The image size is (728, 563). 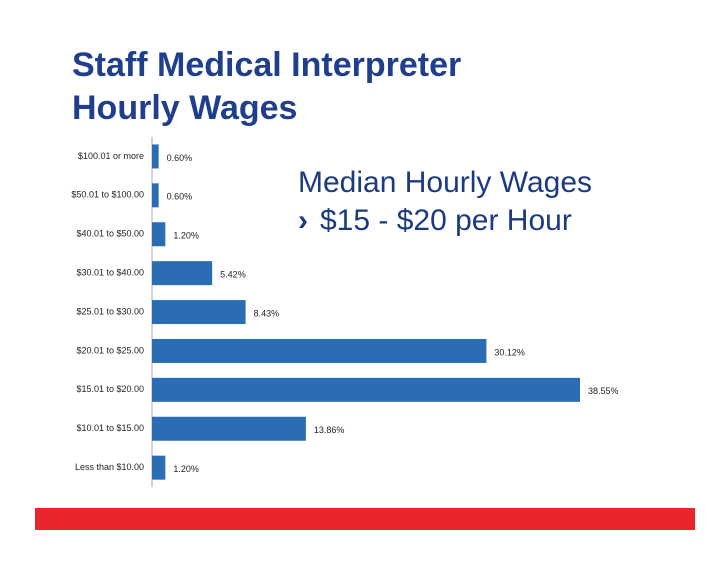 What do you see at coordinates (365, 519) in the screenshot?
I see `footer-band` at bounding box center [365, 519].